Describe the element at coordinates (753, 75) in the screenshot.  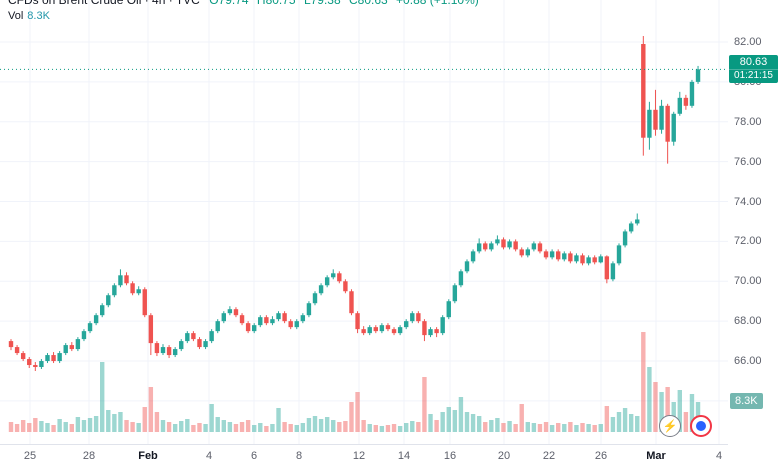
I see `bar-countdown: 01:21:15` at that location.